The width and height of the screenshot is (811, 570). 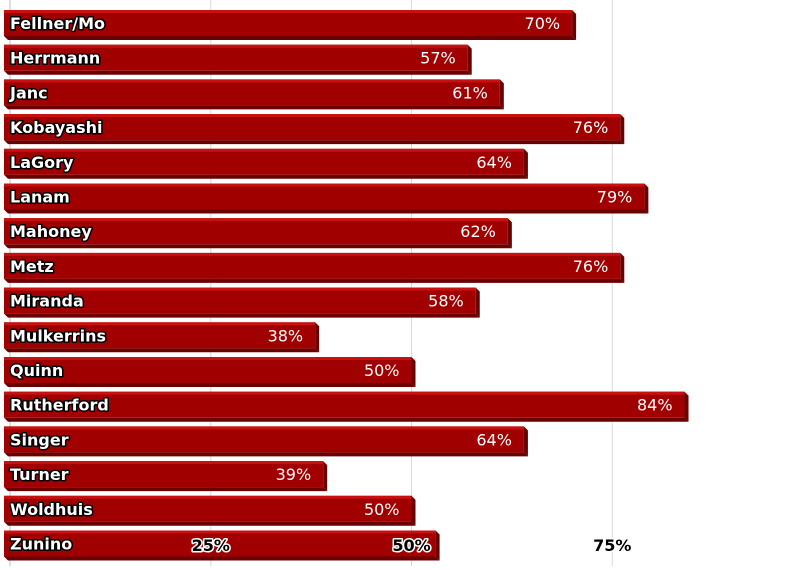 I want to click on x-tick-label: 50%, so click(x=411, y=545).